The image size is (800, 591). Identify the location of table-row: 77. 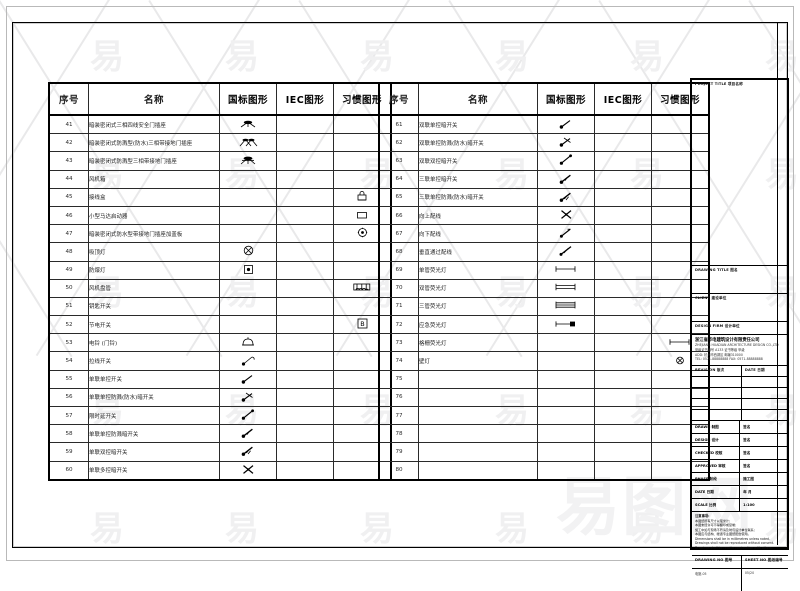
(544, 415).